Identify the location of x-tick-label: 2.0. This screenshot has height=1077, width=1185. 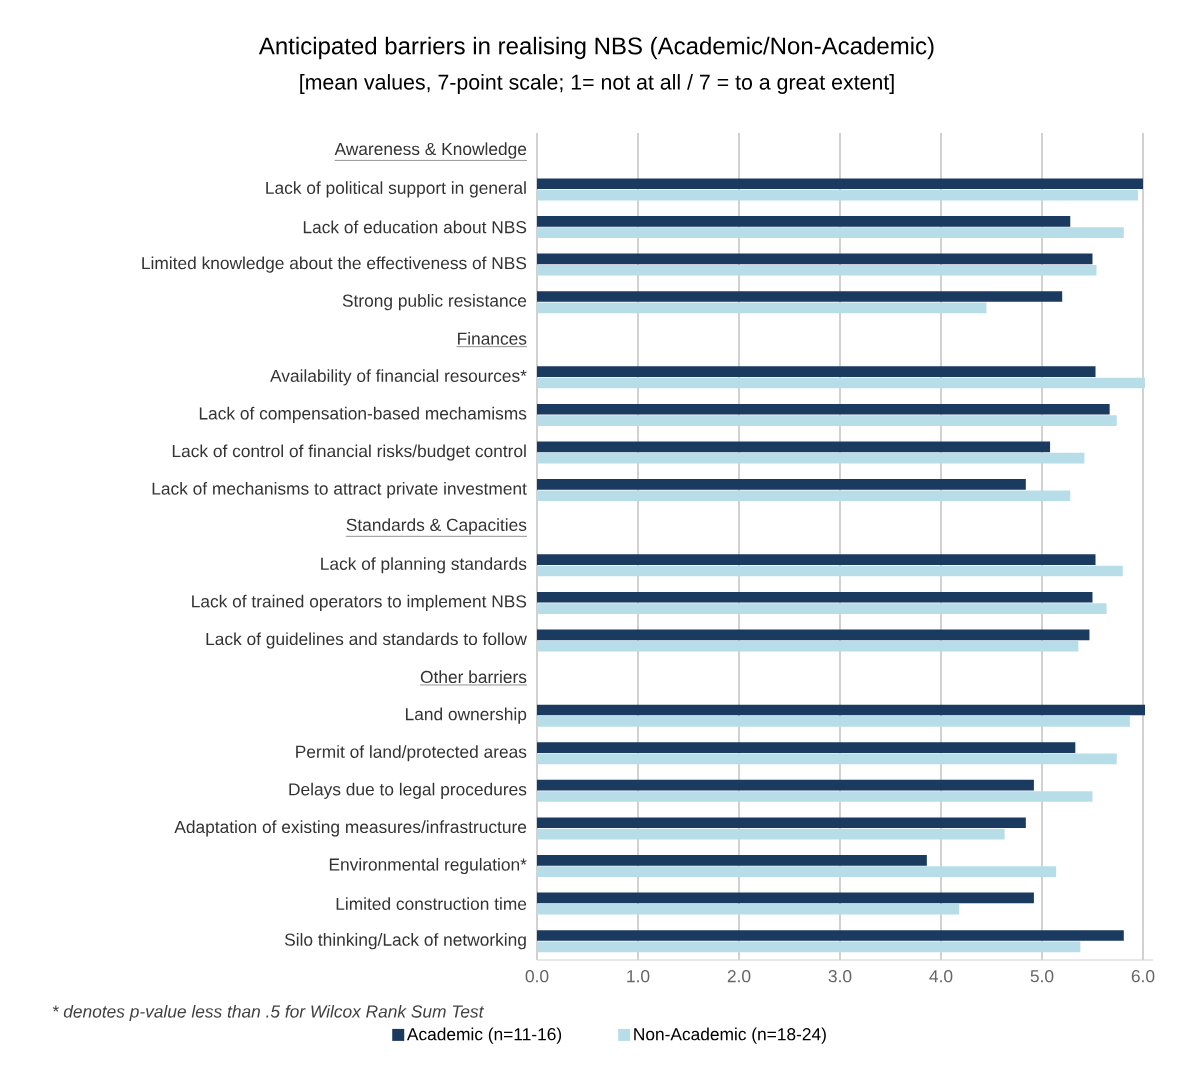
(739, 976).